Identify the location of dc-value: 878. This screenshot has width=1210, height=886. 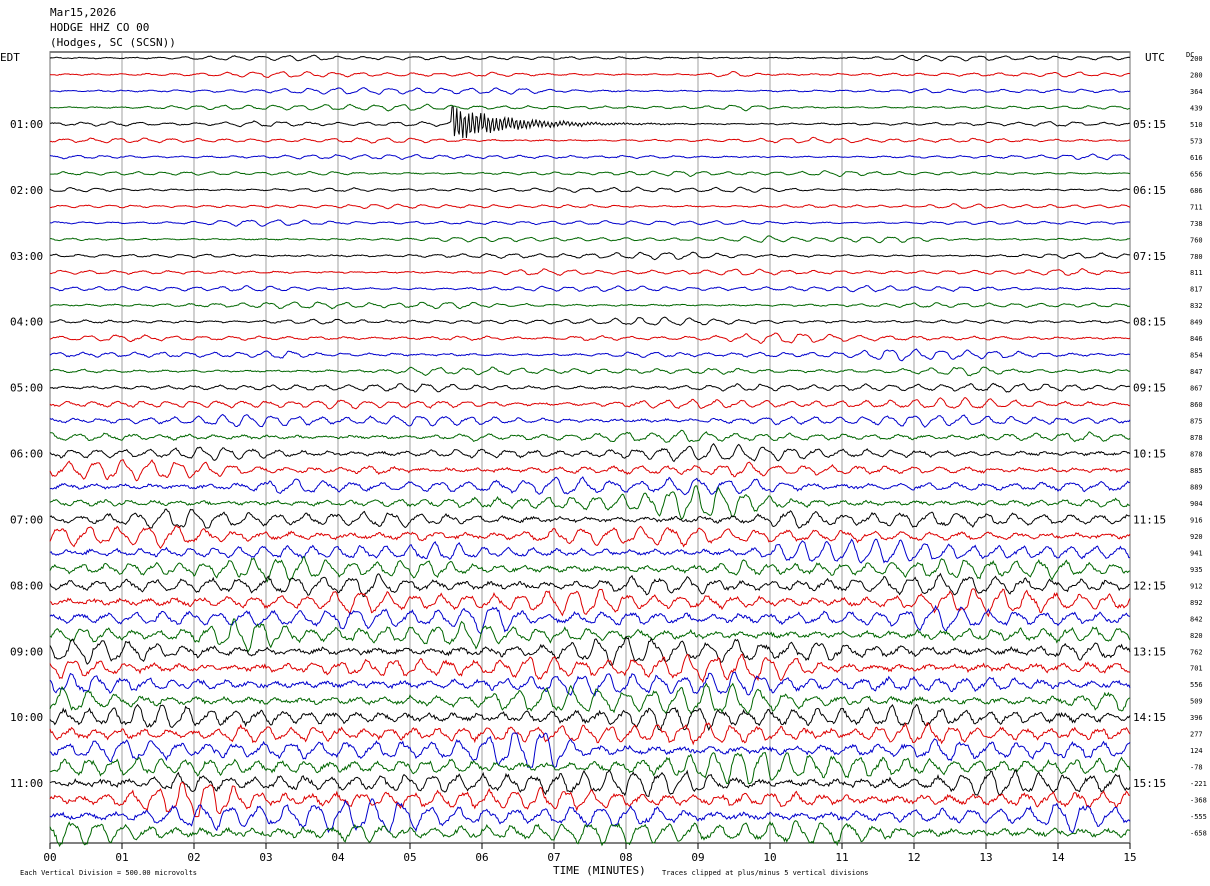
(1196, 455).